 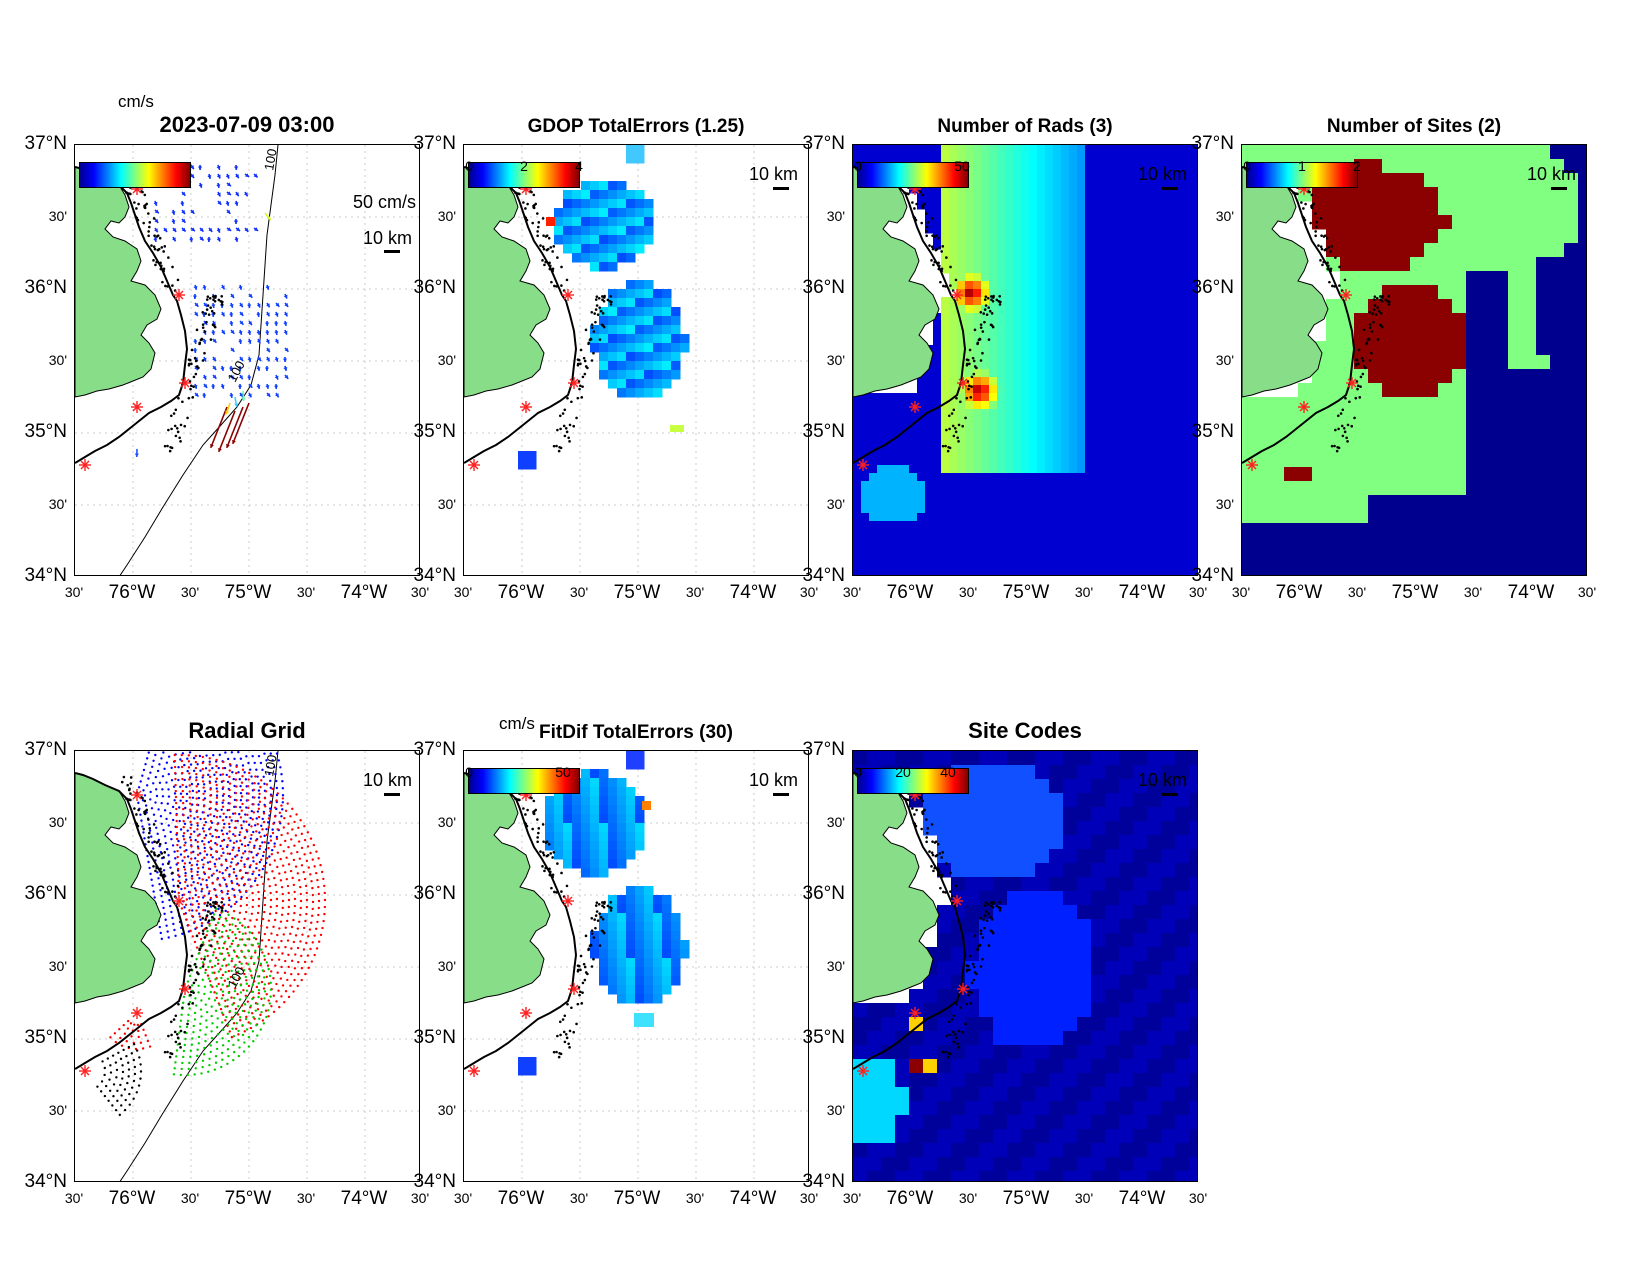 What do you see at coordinates (915, 407) in the screenshot?
I see `site-marker` at bounding box center [915, 407].